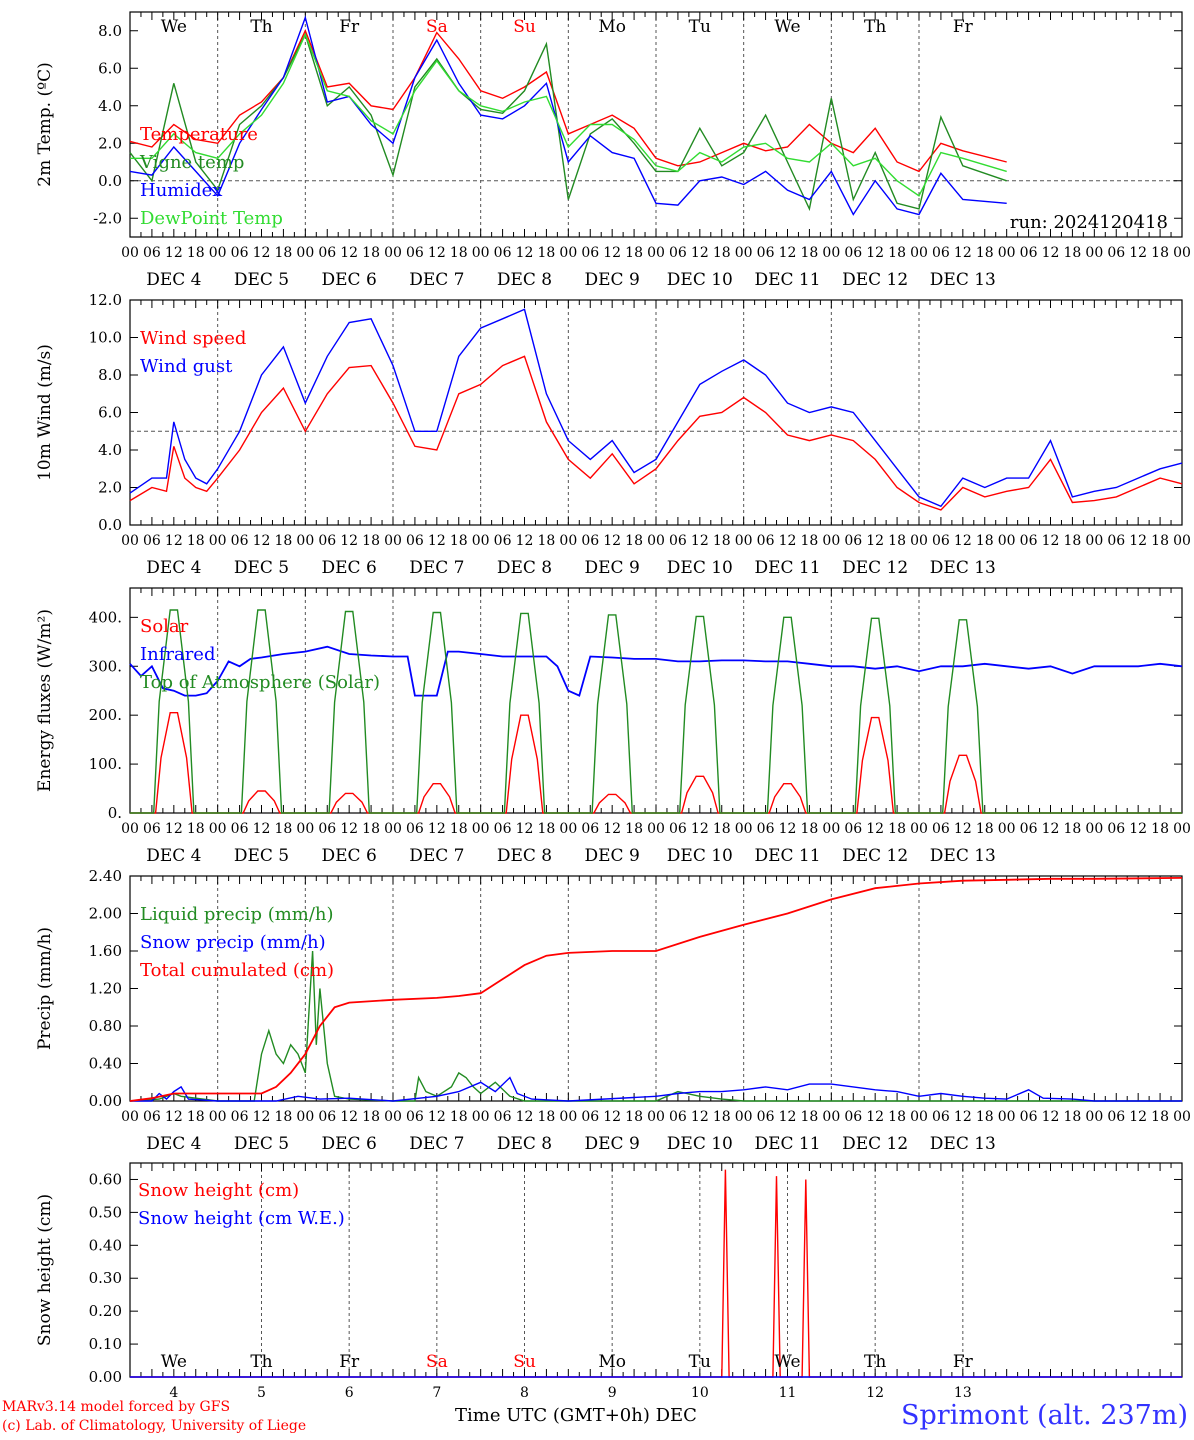  I want to click on model-line: MARv3.14 model forced by GFS, so click(116, 1407).